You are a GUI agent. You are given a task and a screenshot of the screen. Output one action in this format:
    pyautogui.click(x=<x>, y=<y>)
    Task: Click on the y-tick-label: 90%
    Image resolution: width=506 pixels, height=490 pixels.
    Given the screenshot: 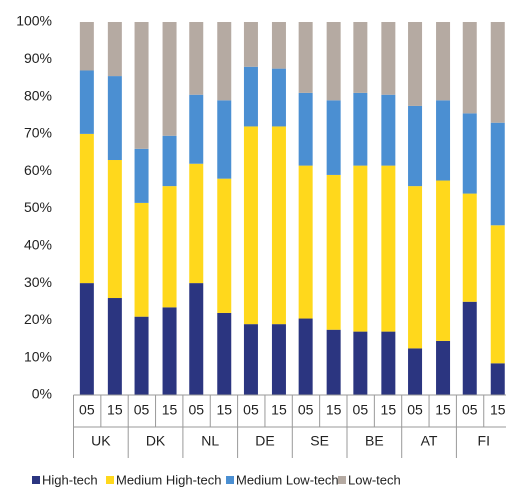 What is the action you would take?
    pyautogui.click(x=38, y=58)
    